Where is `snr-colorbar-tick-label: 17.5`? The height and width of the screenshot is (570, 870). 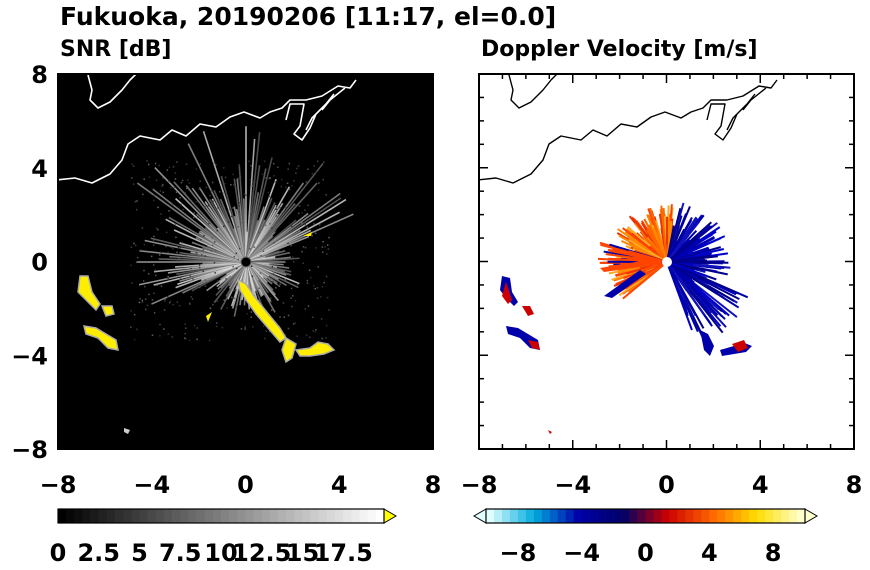 snr-colorbar-tick-label: 17.5 is located at coordinates (343, 553).